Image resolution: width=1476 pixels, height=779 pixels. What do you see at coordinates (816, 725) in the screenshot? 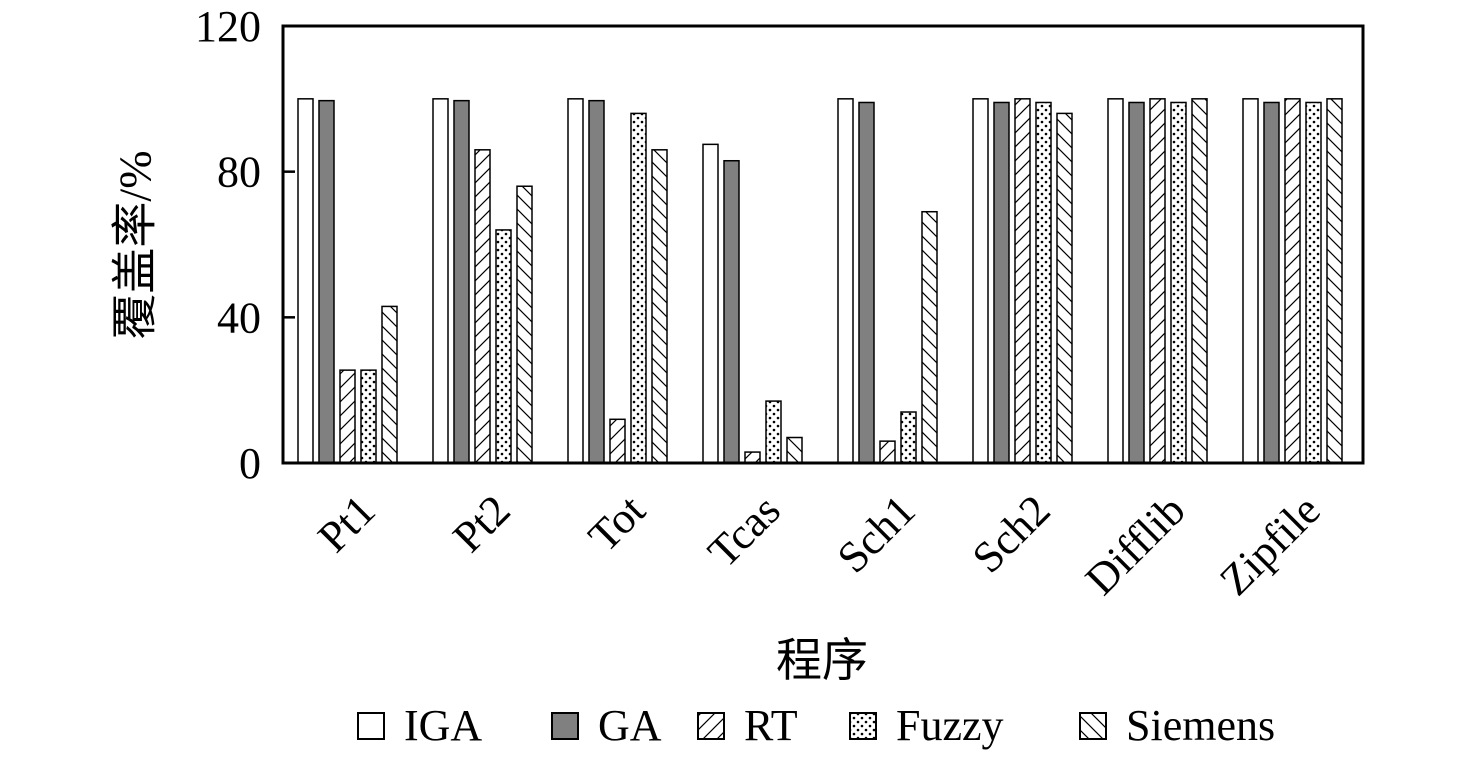
I see `legend: IGA GA RT Fuzzy Siemens` at bounding box center [816, 725].